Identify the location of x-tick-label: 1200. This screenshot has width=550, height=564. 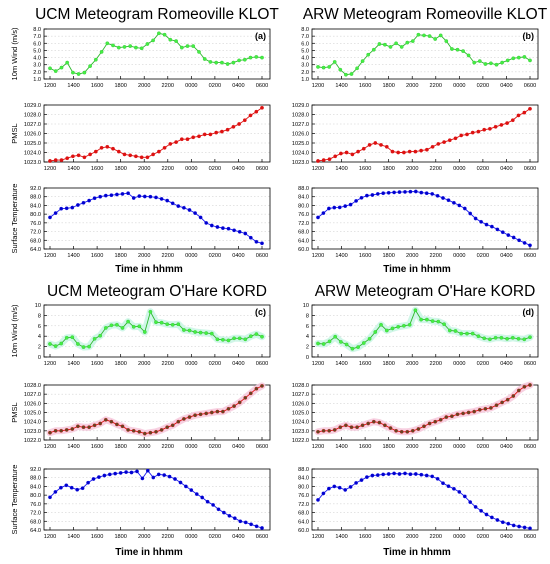
(318, 447).